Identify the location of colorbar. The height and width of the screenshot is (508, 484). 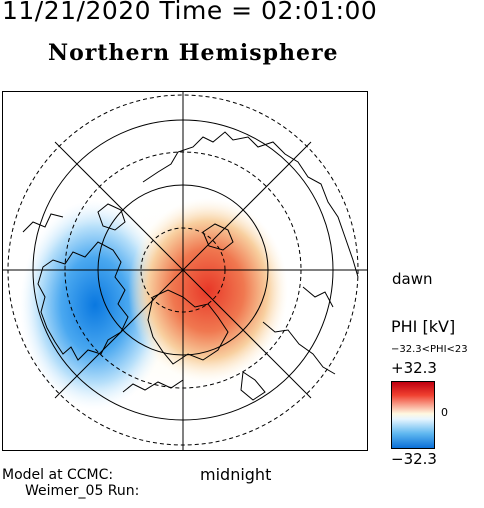
(413, 415).